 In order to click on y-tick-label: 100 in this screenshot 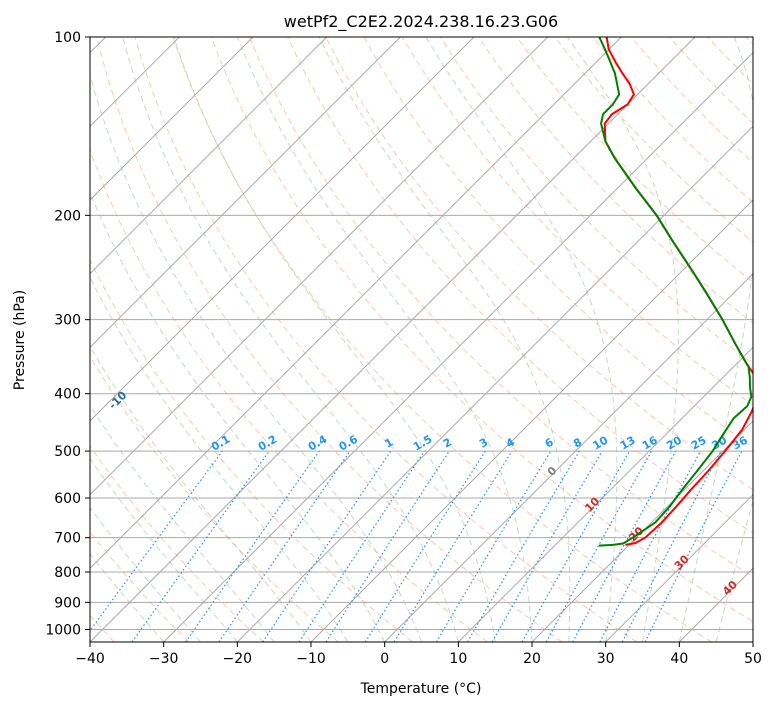, I will do `click(67, 38)`.